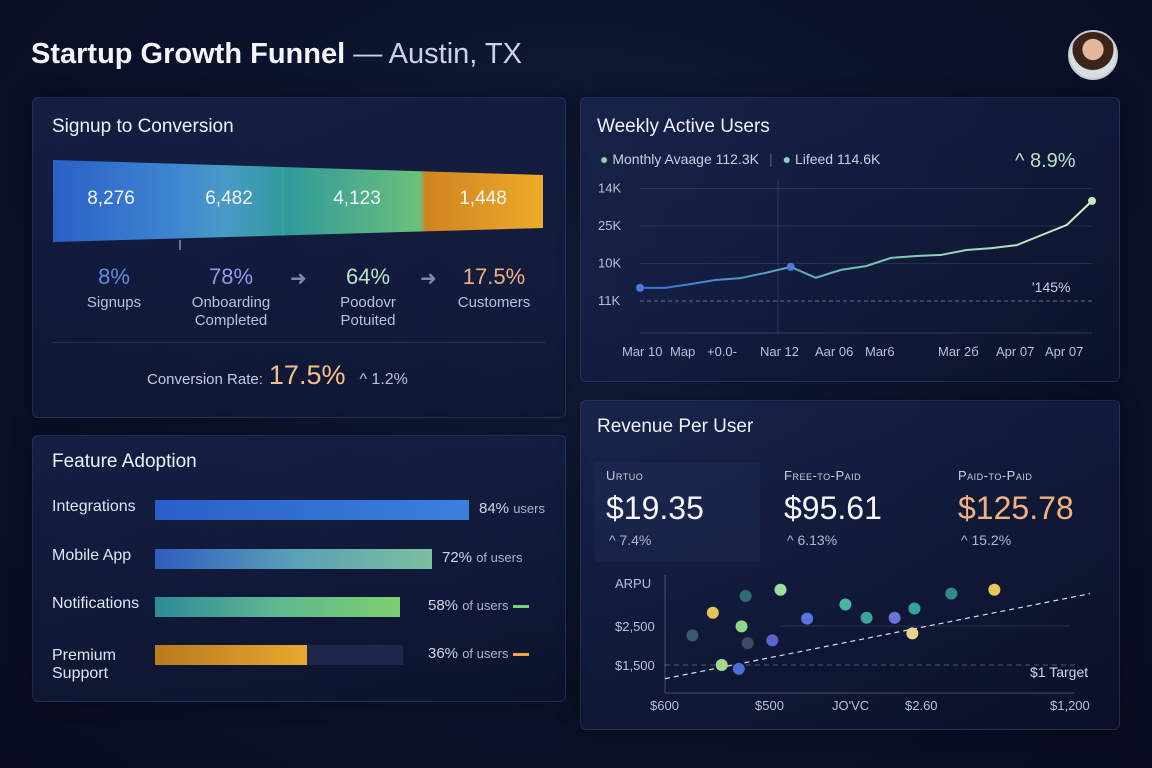 The width and height of the screenshot is (1152, 768). What do you see at coordinates (494, 302) in the screenshot?
I see `stage-label: Customers` at bounding box center [494, 302].